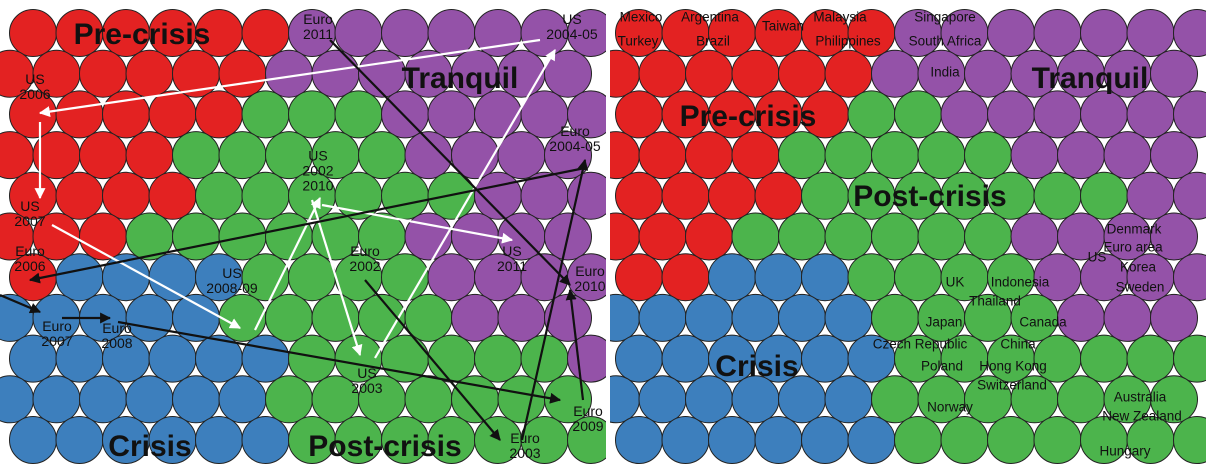 The height and width of the screenshot is (468, 1206). What do you see at coordinates (950, 407) in the screenshot?
I see `country-label: Norway` at bounding box center [950, 407].